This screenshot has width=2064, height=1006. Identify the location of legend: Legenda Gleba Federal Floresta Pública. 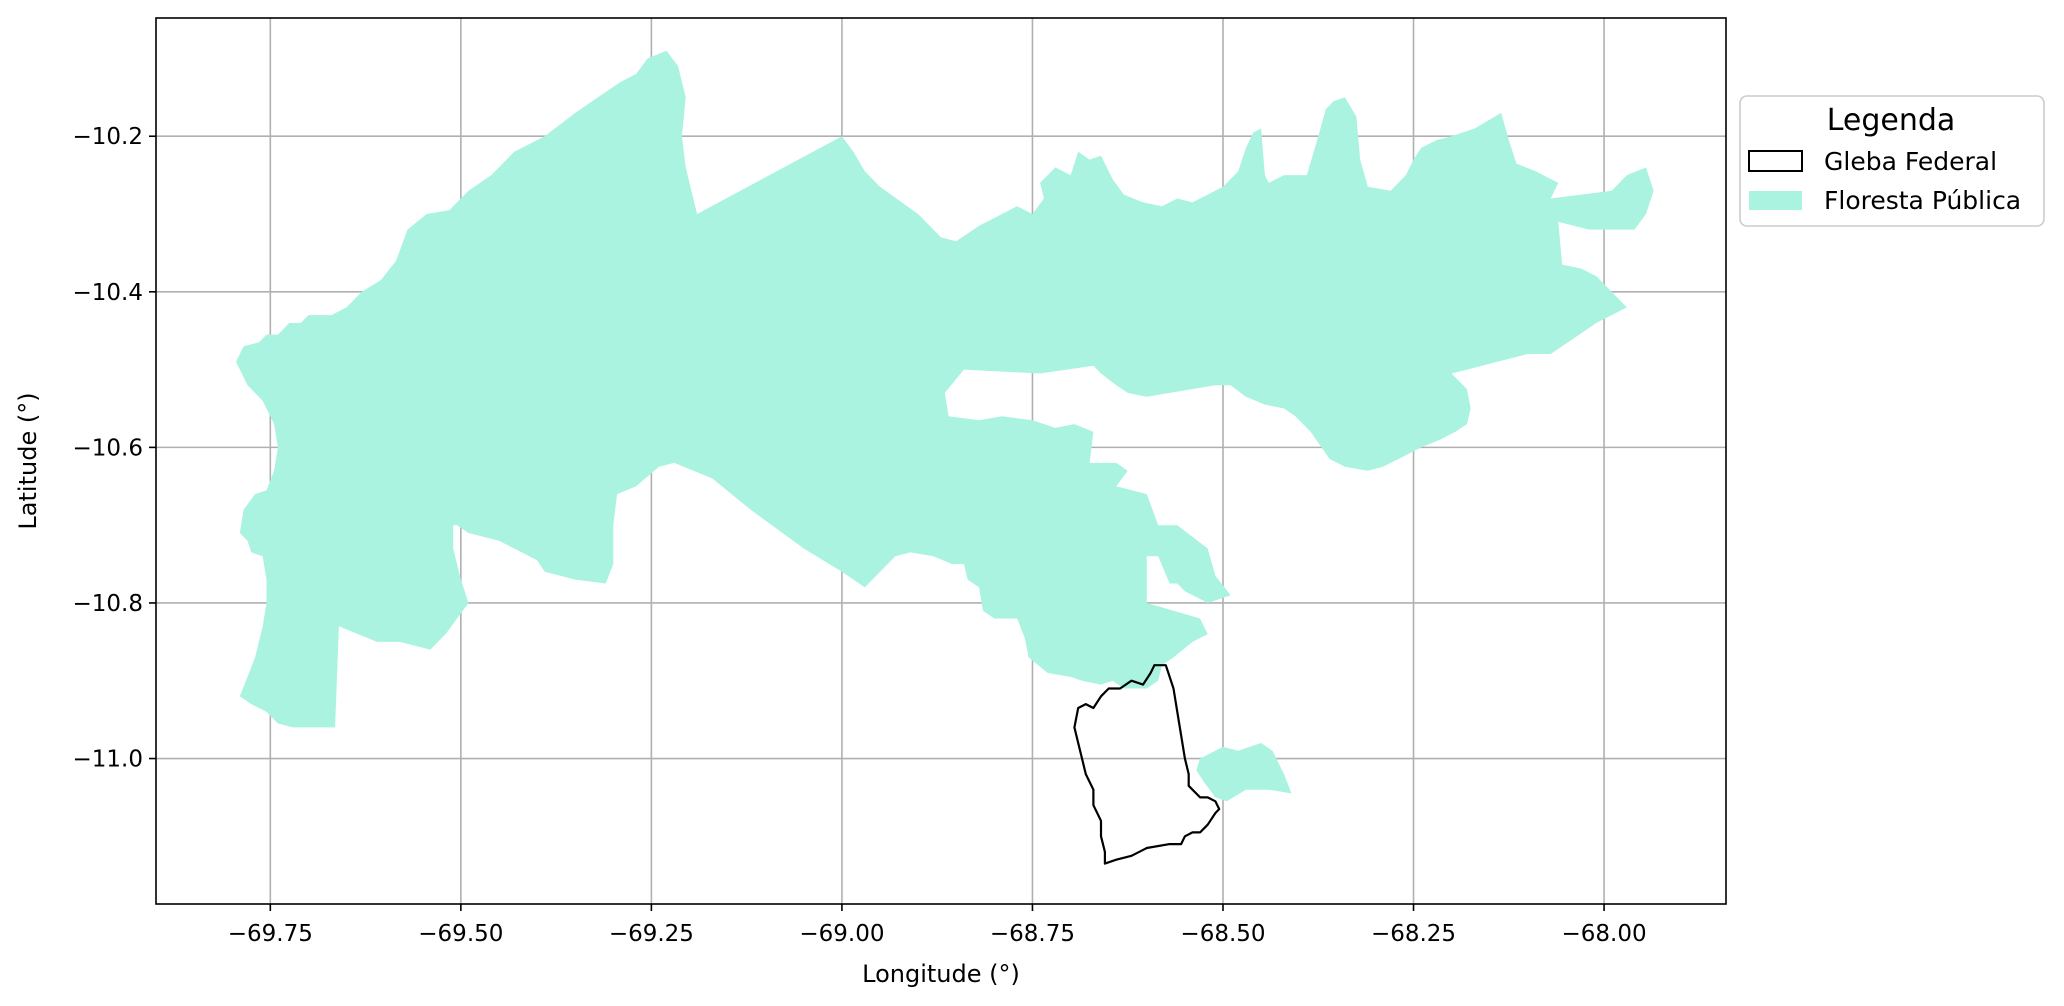
(1892, 161).